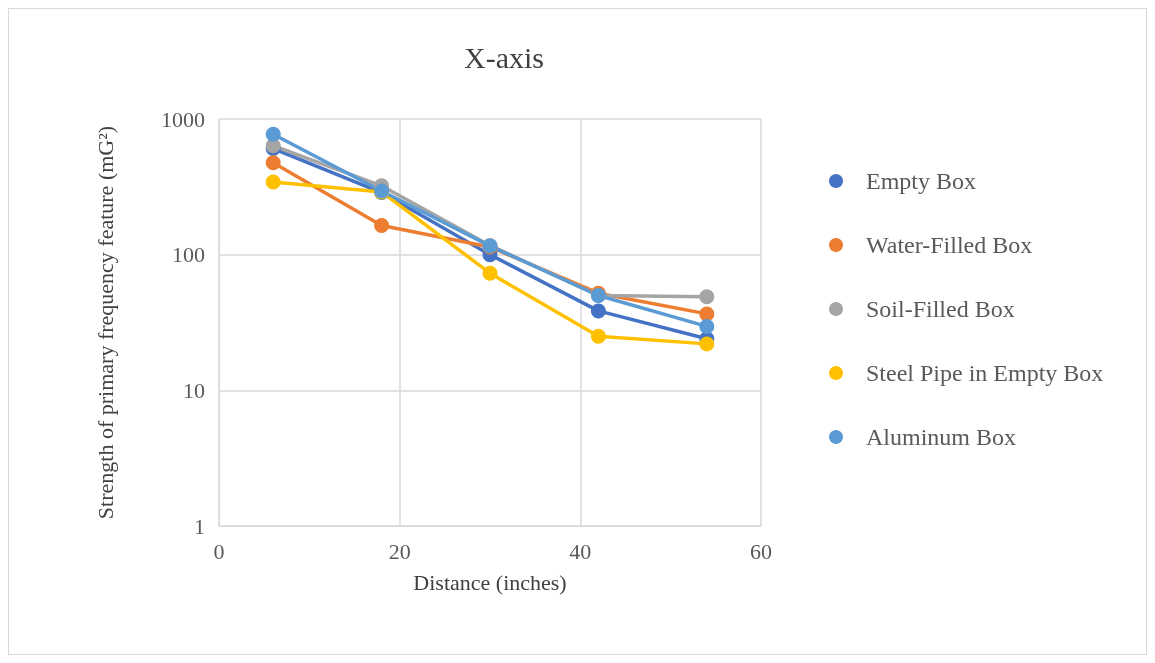 The image size is (1155, 663). Describe the element at coordinates (490, 582) in the screenshot. I see `x-axis-title: Distance (inches)` at that location.